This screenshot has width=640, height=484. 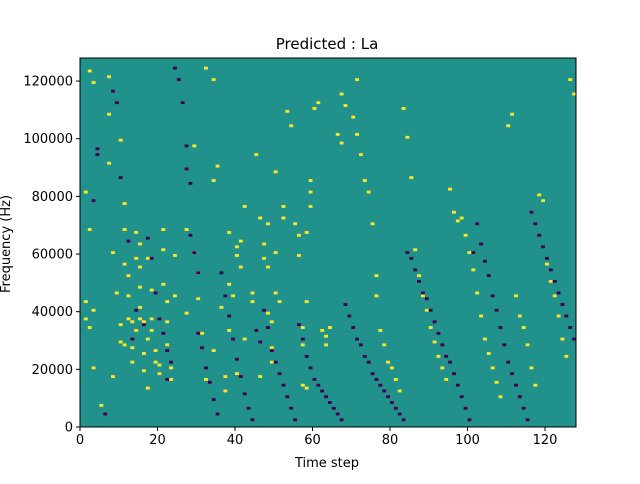 What do you see at coordinates (52, 370) in the screenshot?
I see `y-tick-label: 20000` at bounding box center [52, 370].